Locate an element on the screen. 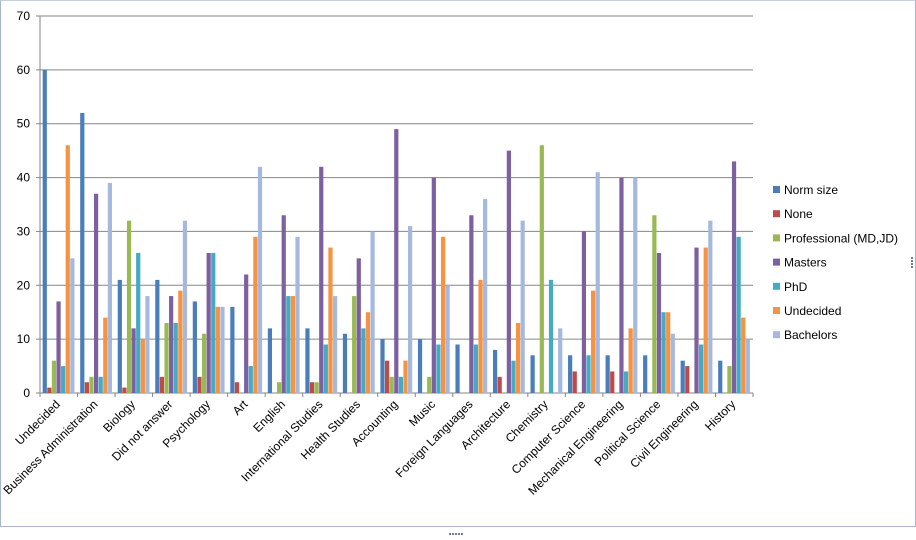  resize-handle-bottom is located at coordinates (457, 528).